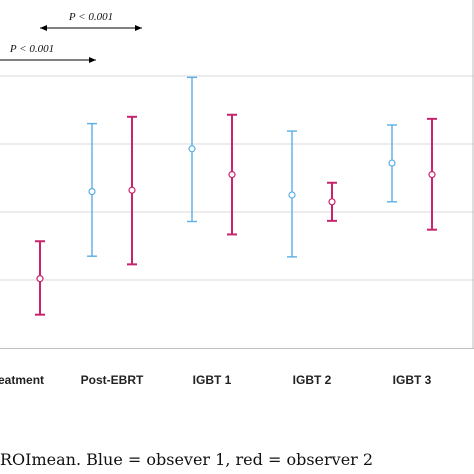  What do you see at coordinates (71, 37) in the screenshot?
I see `significance-annotations: P < 0.001 P < 0.001` at bounding box center [71, 37].